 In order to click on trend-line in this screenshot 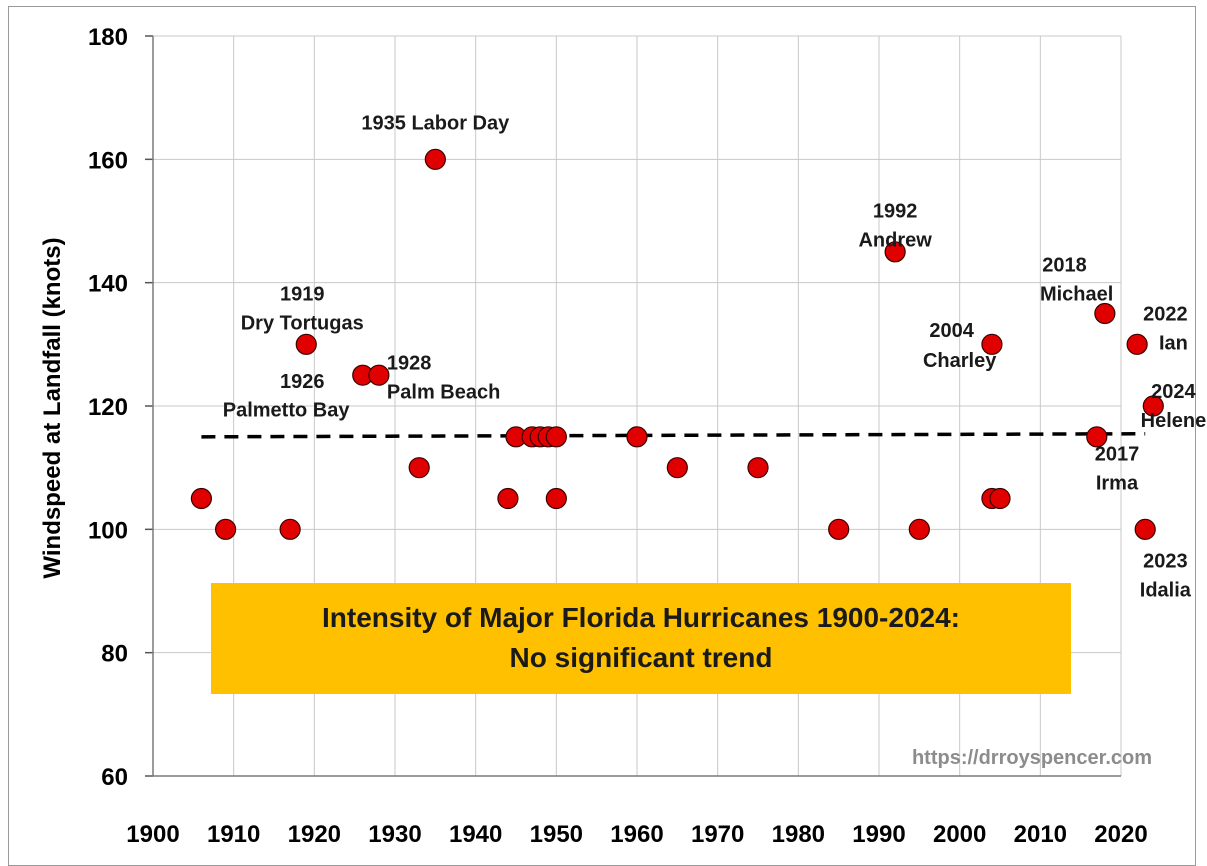, I will do `click(673, 435)`.